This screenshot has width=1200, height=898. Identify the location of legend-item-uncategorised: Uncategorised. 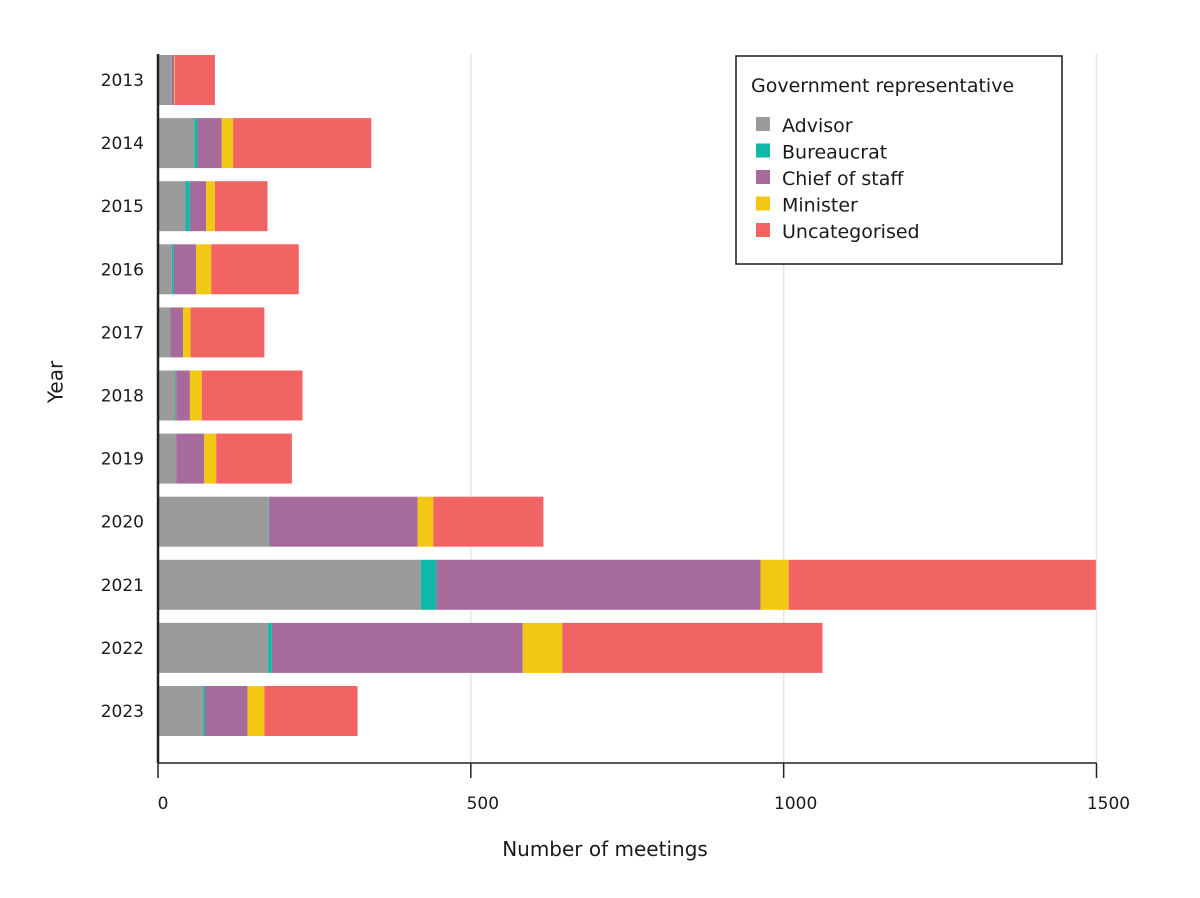
(838, 232).